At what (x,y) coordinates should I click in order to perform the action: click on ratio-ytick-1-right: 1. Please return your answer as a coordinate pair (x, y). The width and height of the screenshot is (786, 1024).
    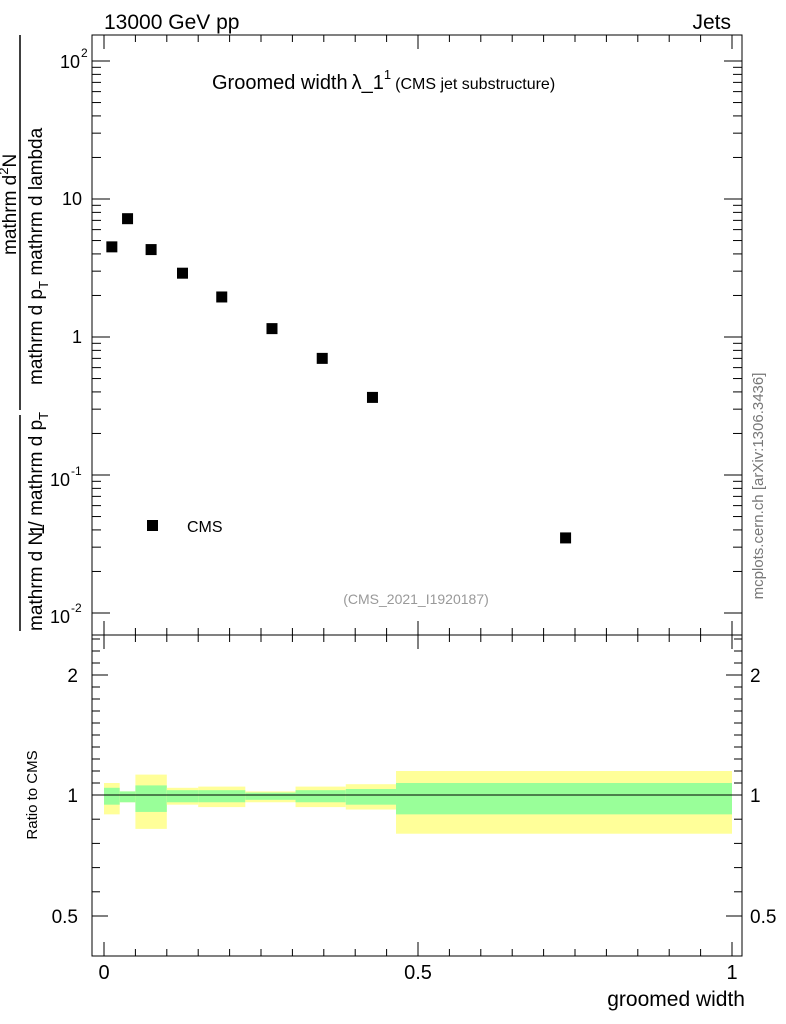
    Looking at the image, I should click on (755, 796).